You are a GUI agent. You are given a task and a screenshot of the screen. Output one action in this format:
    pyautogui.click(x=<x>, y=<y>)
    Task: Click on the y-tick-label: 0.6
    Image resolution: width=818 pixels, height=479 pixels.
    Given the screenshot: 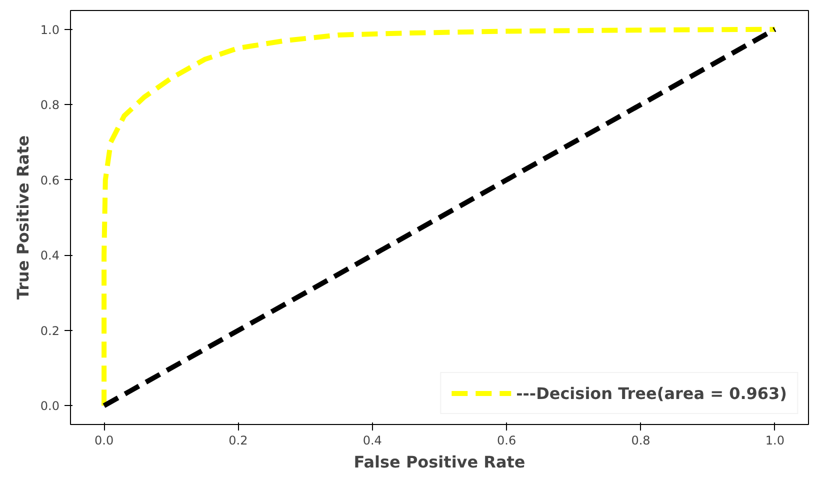 What is the action you would take?
    pyautogui.click(x=50, y=180)
    